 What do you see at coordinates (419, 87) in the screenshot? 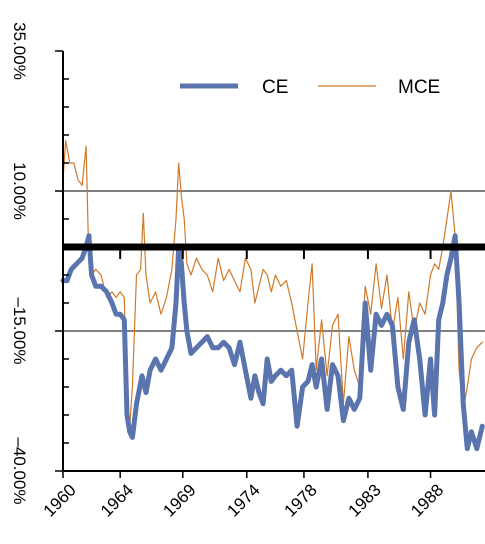
I see `legend-label-mce: MCE` at bounding box center [419, 87].